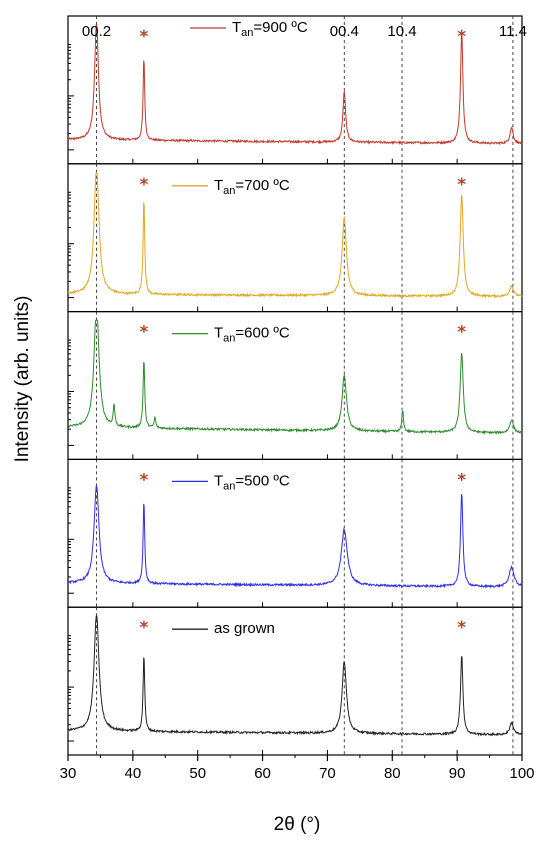 The height and width of the screenshot is (844, 550). Describe the element at coordinates (262, 773) in the screenshot. I see `x-tick-label: 60` at that location.